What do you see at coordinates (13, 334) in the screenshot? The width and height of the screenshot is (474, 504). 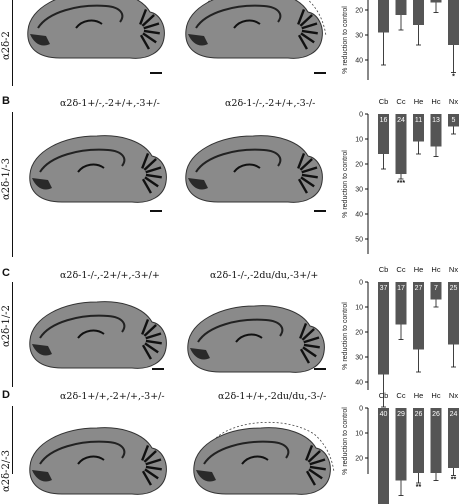 I see `panel-c-divider` at bounding box center [13, 334].